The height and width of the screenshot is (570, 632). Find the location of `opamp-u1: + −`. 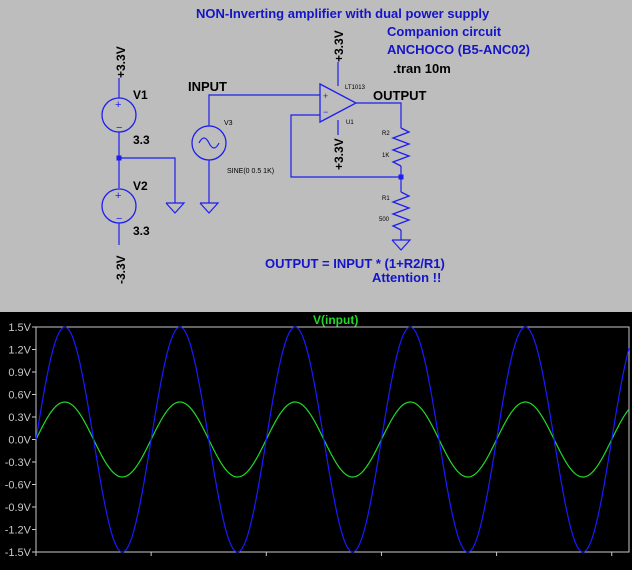

opamp-u1: + − is located at coordinates (338, 103).